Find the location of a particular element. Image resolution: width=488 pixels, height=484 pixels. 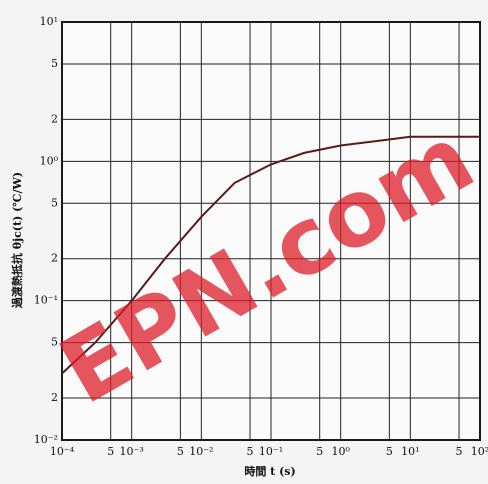

x-tick-label: 10⁻⁴ is located at coordinates (62, 451).